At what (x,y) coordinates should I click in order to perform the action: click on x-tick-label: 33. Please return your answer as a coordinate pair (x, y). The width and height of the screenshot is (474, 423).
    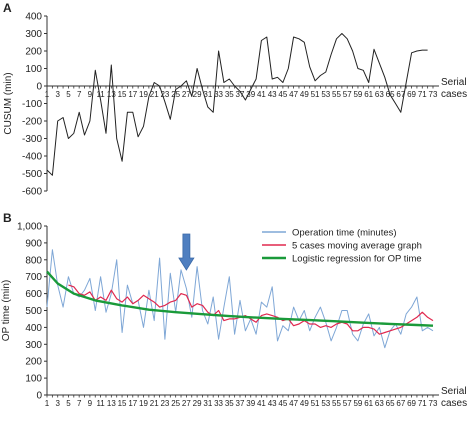
    Looking at the image, I should click on (218, 94).